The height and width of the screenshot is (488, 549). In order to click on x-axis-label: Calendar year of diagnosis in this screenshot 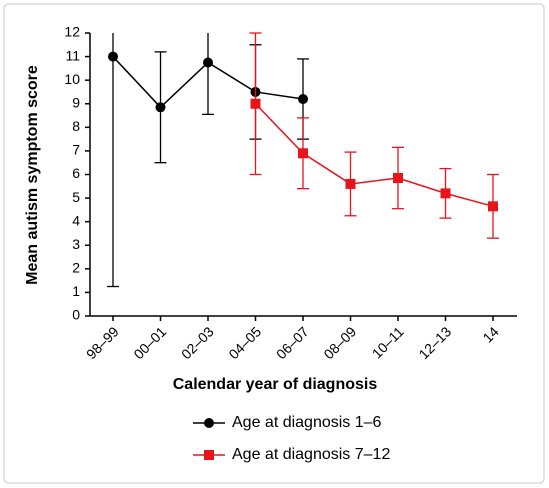, I will do `click(275, 384)`.